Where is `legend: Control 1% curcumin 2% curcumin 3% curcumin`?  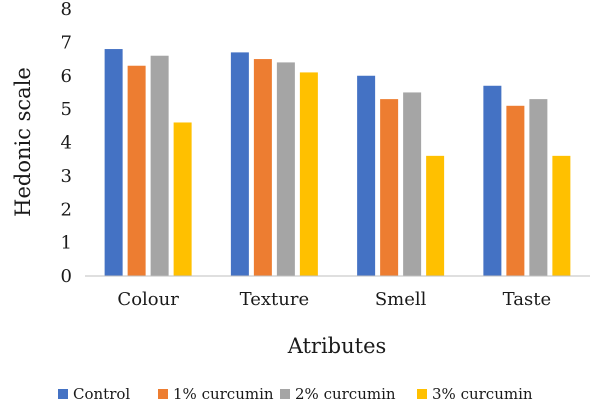
legend: Control 1% curcumin 2% curcumin 3% curcumin is located at coordinates (295, 394).